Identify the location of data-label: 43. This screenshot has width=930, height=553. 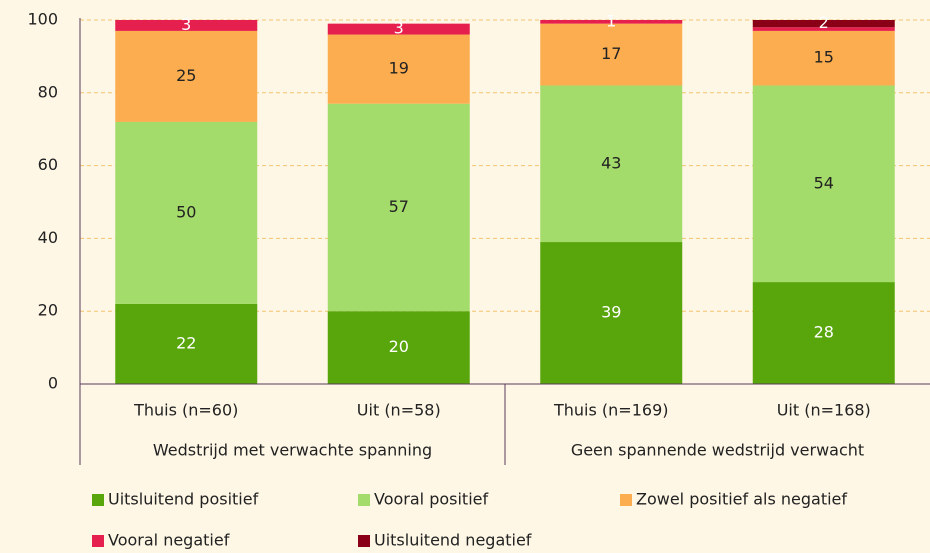
(611, 162).